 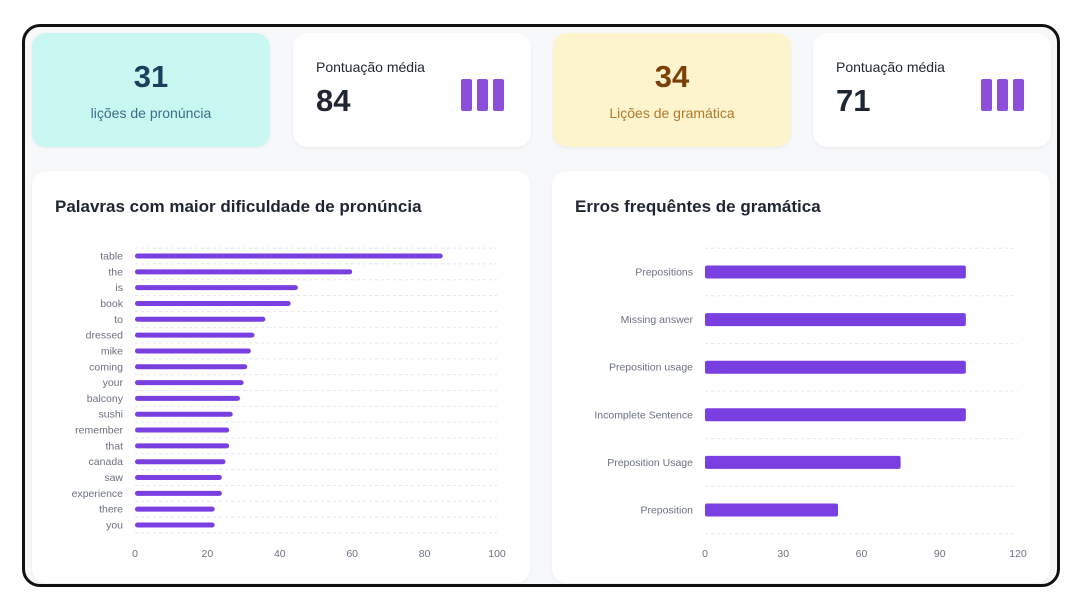 What do you see at coordinates (783, 554) in the screenshot?
I see `x-tick-label: 30` at bounding box center [783, 554].